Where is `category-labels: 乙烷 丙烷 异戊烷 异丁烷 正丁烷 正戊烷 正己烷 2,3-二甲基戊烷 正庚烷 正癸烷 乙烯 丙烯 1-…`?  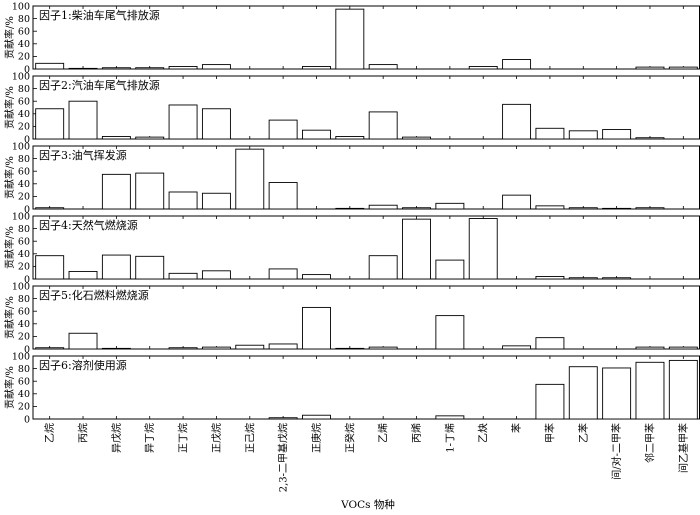 category-labels: 乙烷 丙烷 异戊烷 异丁烷 正丁烷 正戊烷 正己烷 2,3-二甲基戊烷 正庚烷 正癸烷 乙烯 丙烯 1-… is located at coordinates (366, 457).